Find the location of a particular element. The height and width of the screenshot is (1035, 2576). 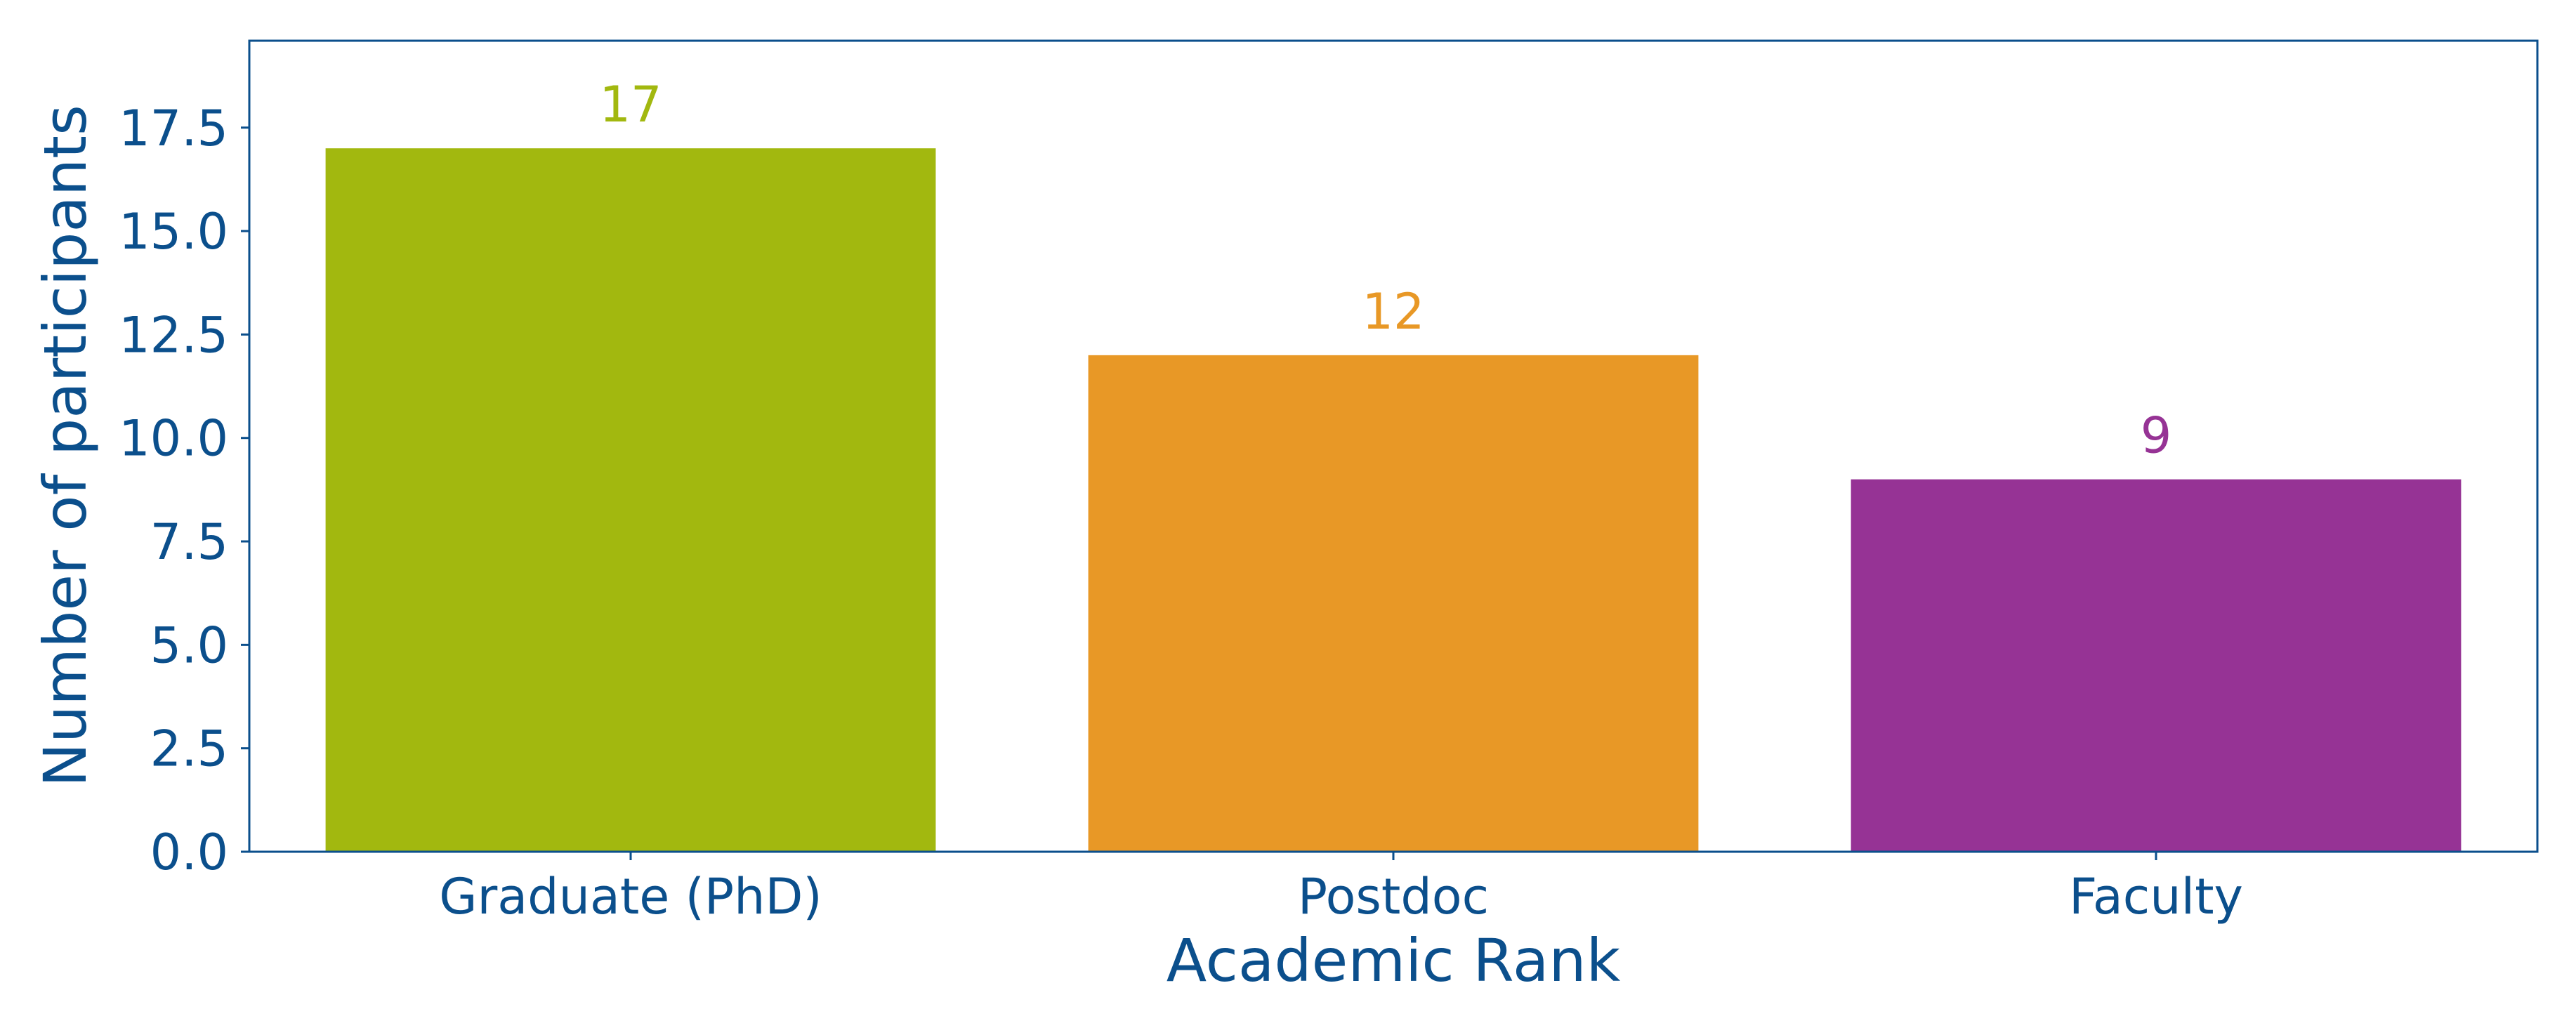

x-axis-title: Academic Rank is located at coordinates (1394, 960).